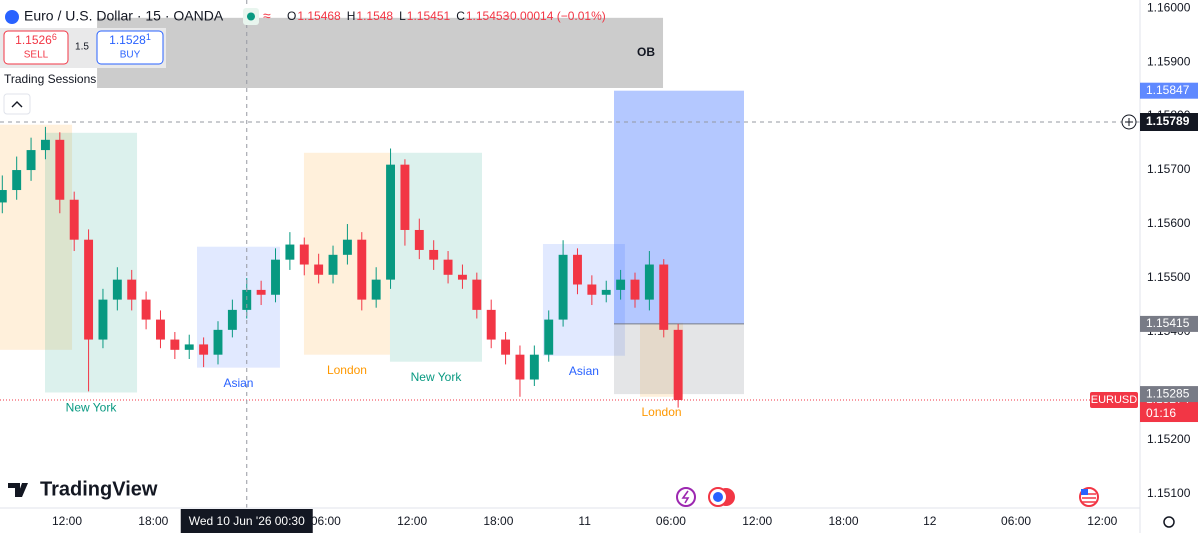  What do you see at coordinates (554, 16) in the screenshot?
I see `change: −0.00014 (−0.01%)` at bounding box center [554, 16].